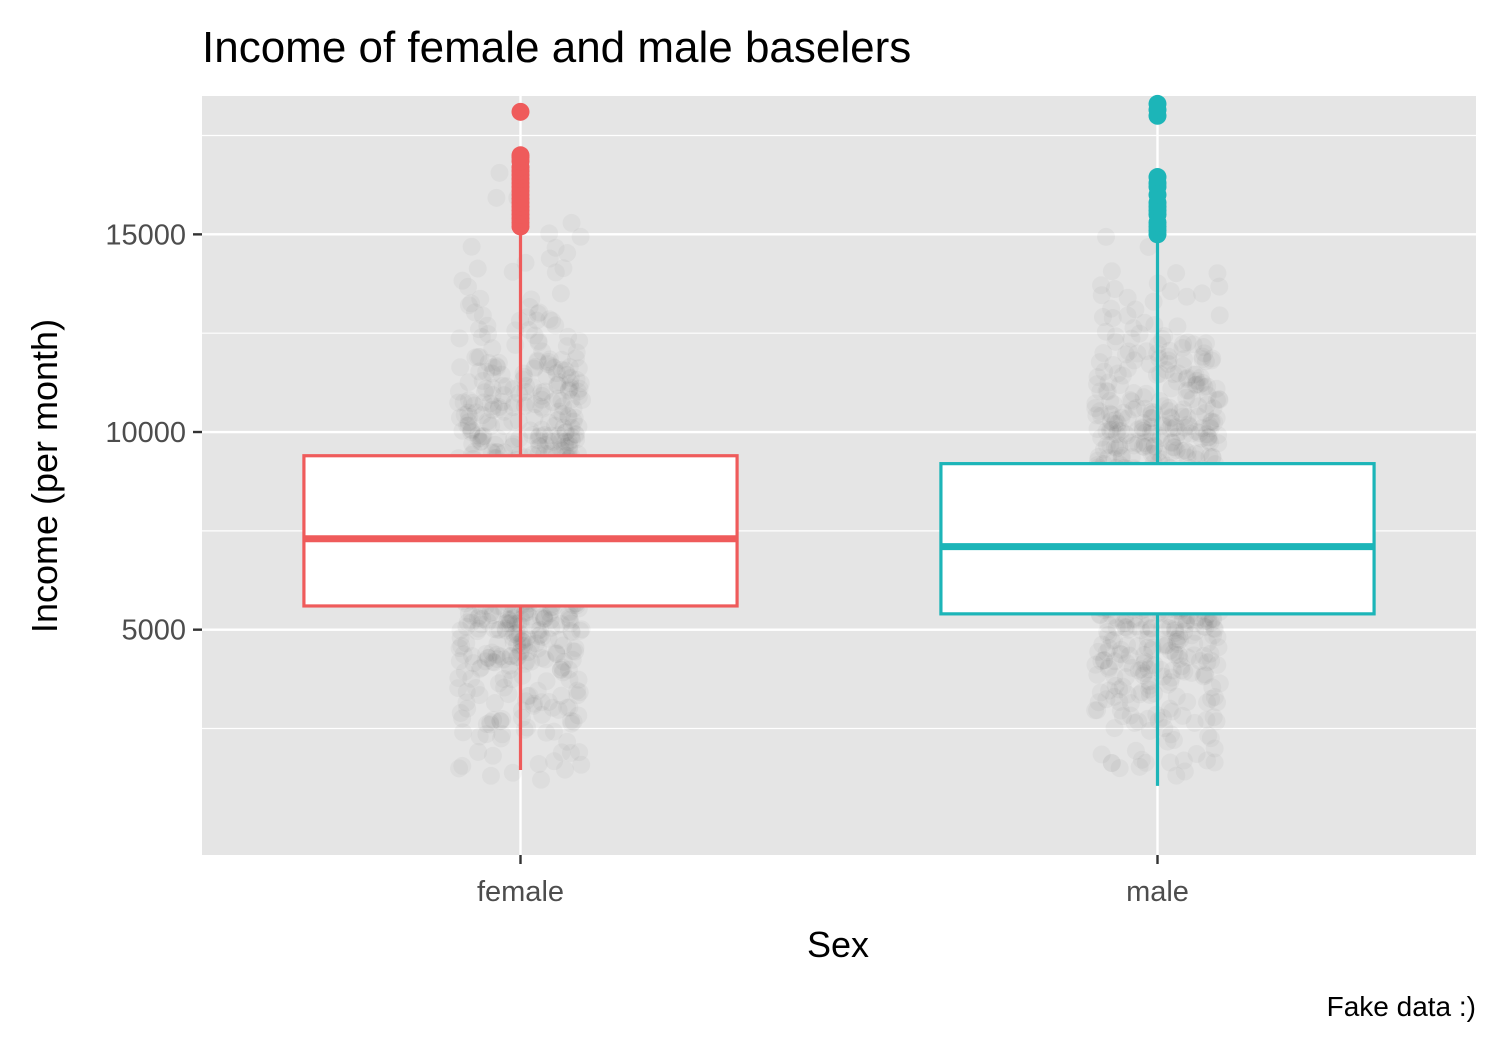 The width and height of the screenshot is (1500, 1050). Describe the element at coordinates (1157, 539) in the screenshot. I see `box-male` at that location.